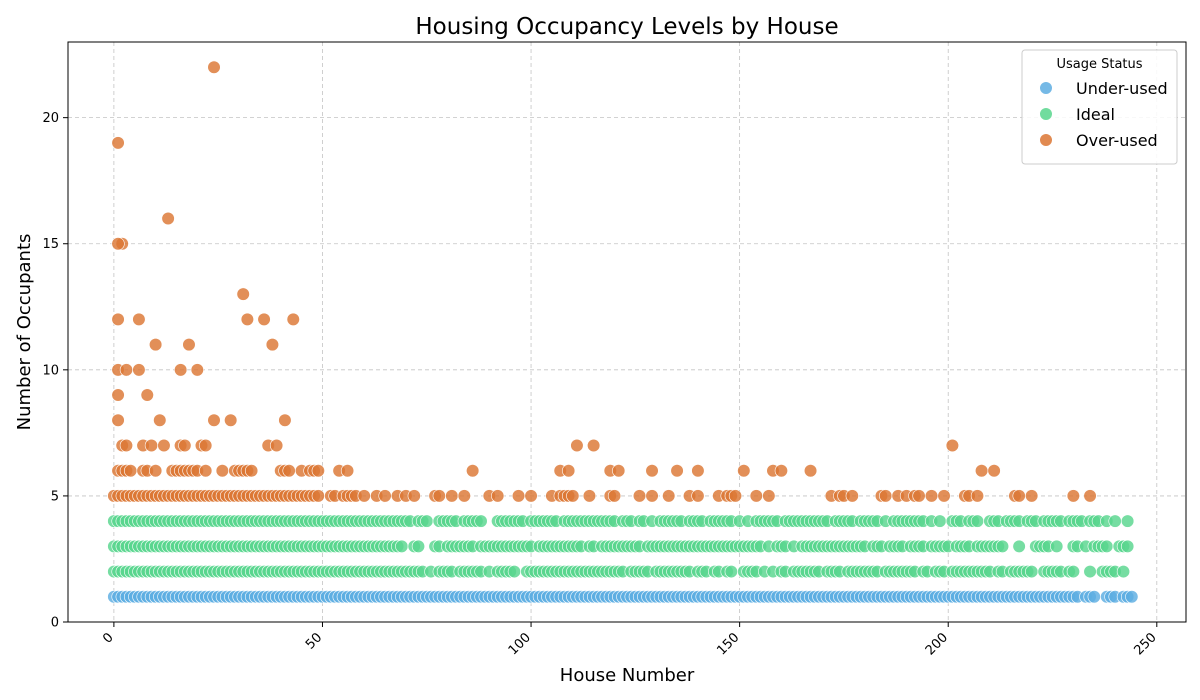 The width and height of the screenshot is (1200, 700). What do you see at coordinates (55, 496) in the screenshot?
I see `y-tick-label: 5` at bounding box center [55, 496].